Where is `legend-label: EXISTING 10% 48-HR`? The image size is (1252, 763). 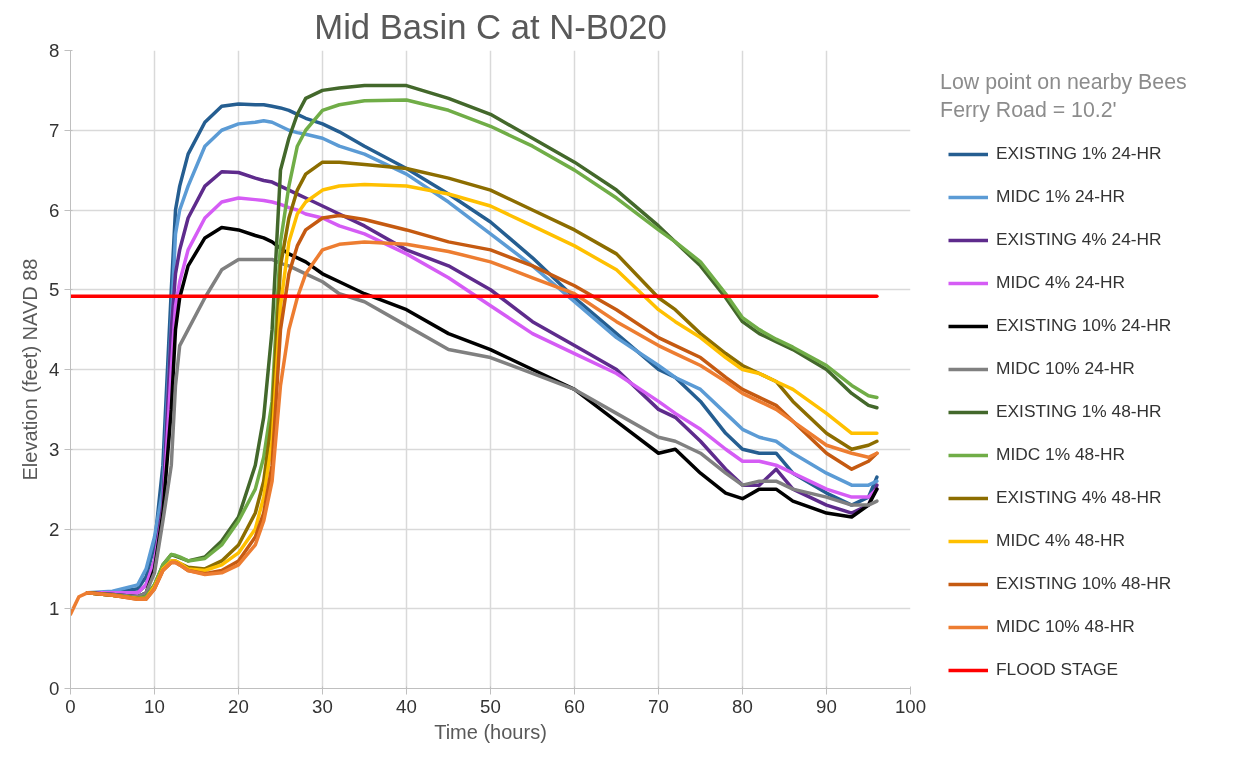 legend-label: EXISTING 10% 48-HR is located at coordinates (1084, 583).